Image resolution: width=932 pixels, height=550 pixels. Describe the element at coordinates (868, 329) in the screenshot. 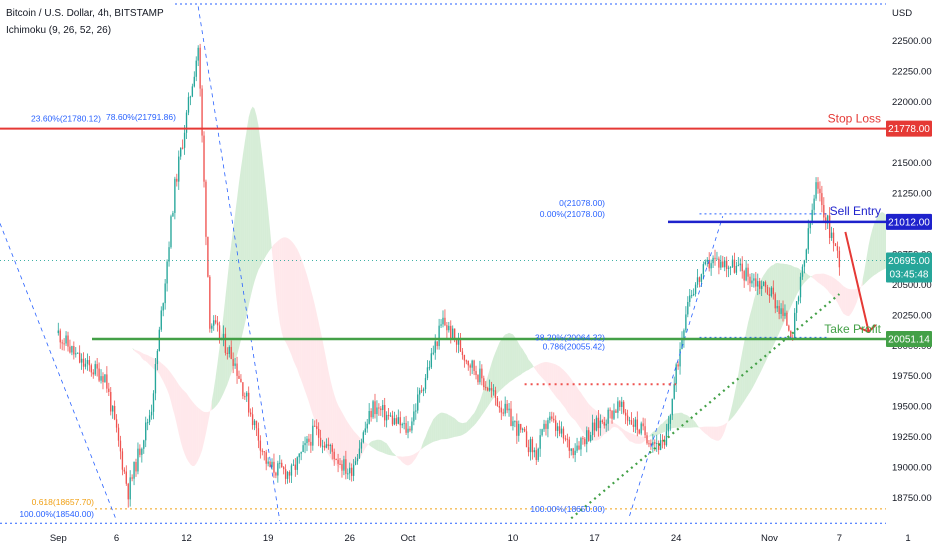

I see `projection-arrow-head` at that location.